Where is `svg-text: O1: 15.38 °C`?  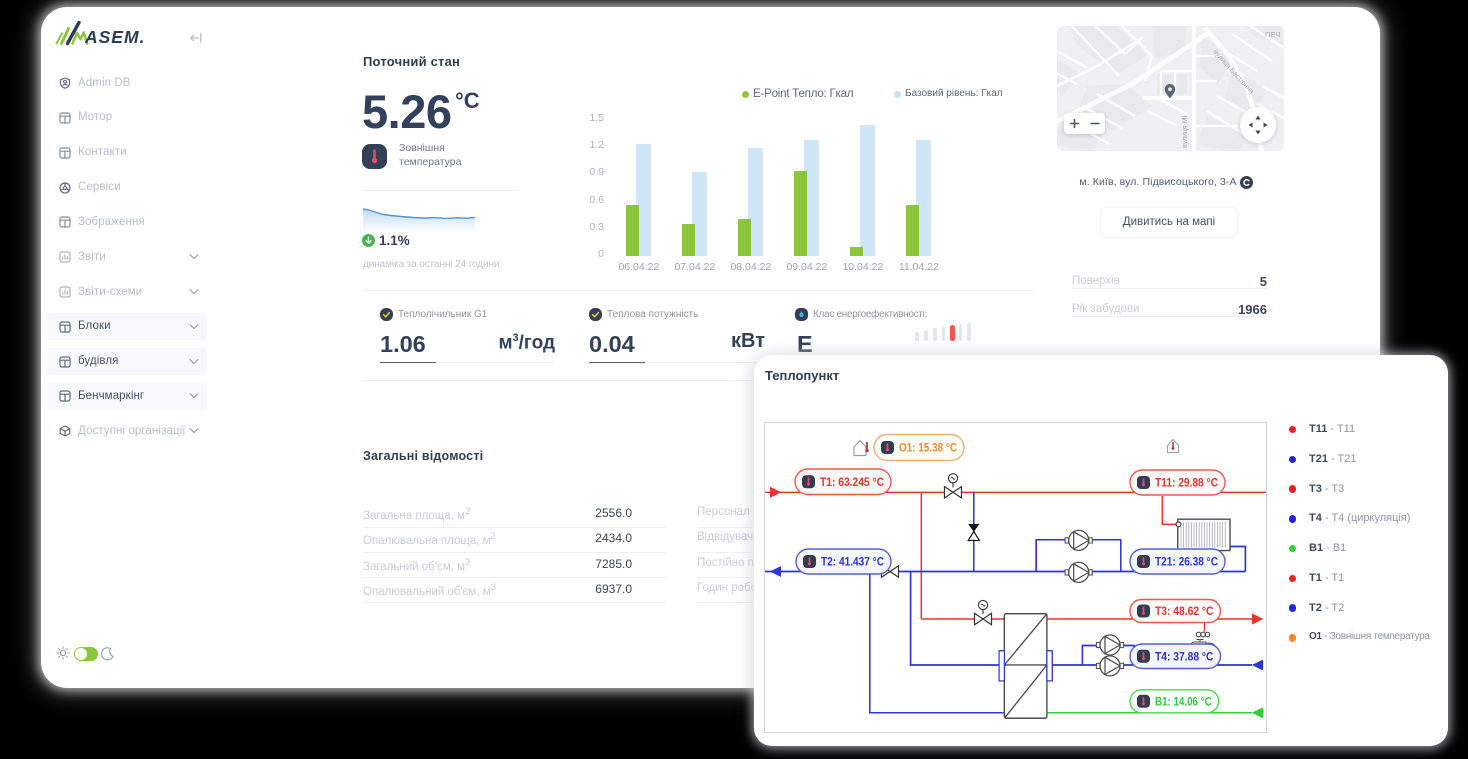 svg-text: O1: 15.38 °C is located at coordinates (928, 448).